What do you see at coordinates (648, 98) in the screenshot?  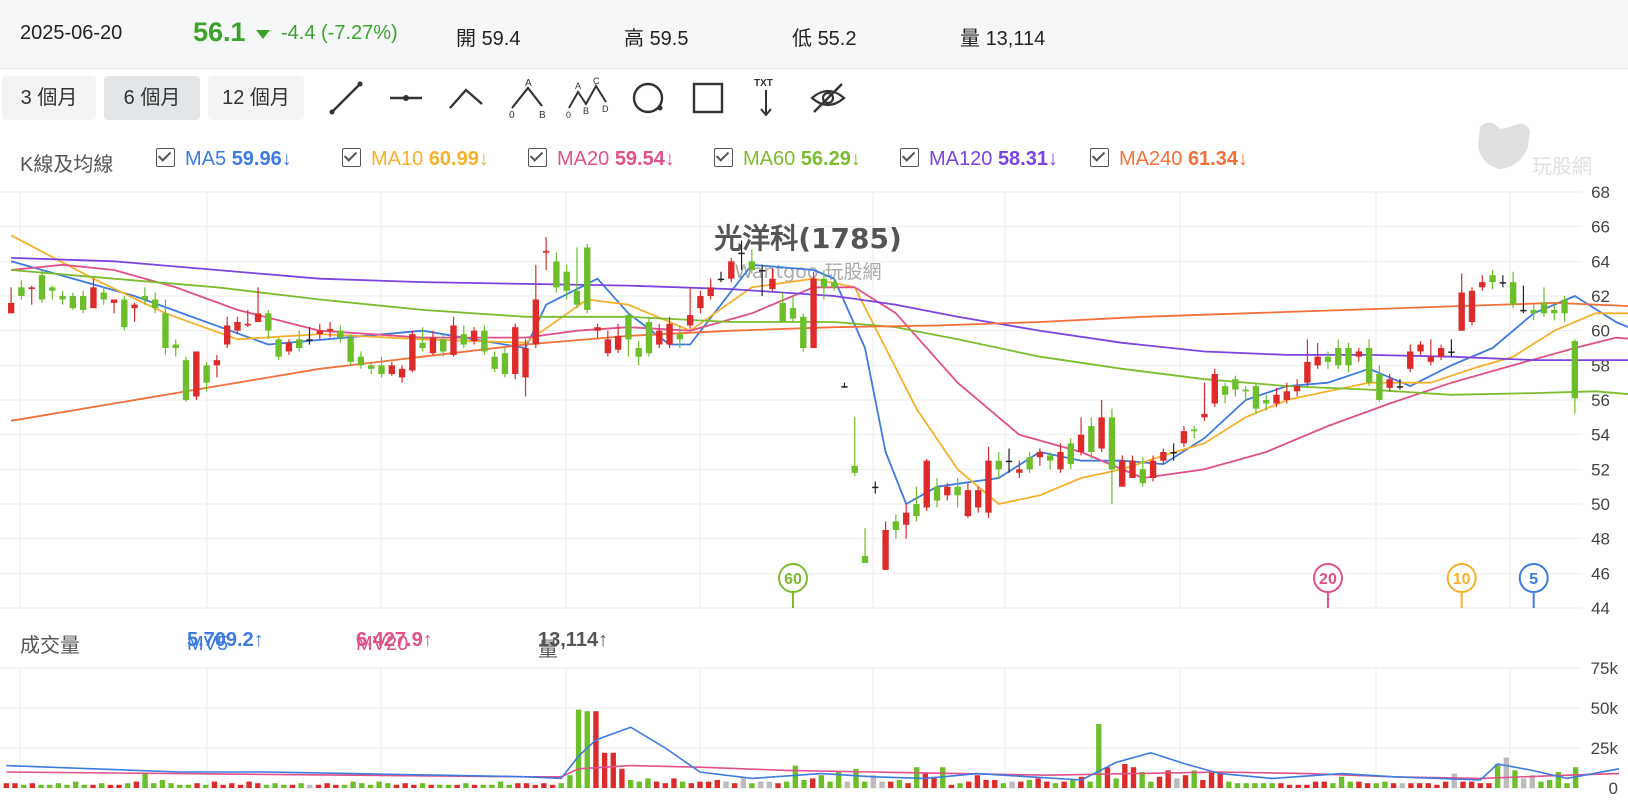 I see `circle-tool-icon` at bounding box center [648, 98].